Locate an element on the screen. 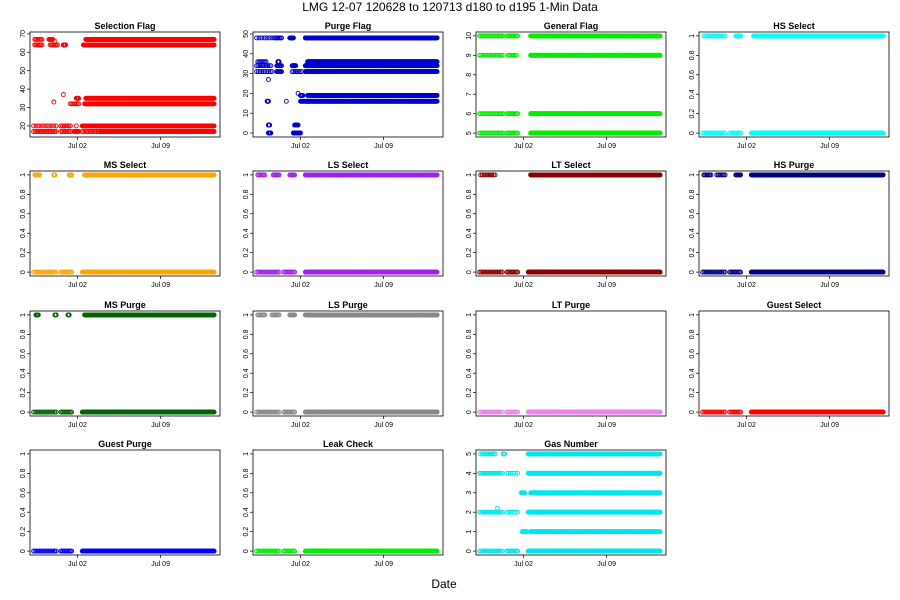  y-tick-label: 5 is located at coordinates (469, 133).